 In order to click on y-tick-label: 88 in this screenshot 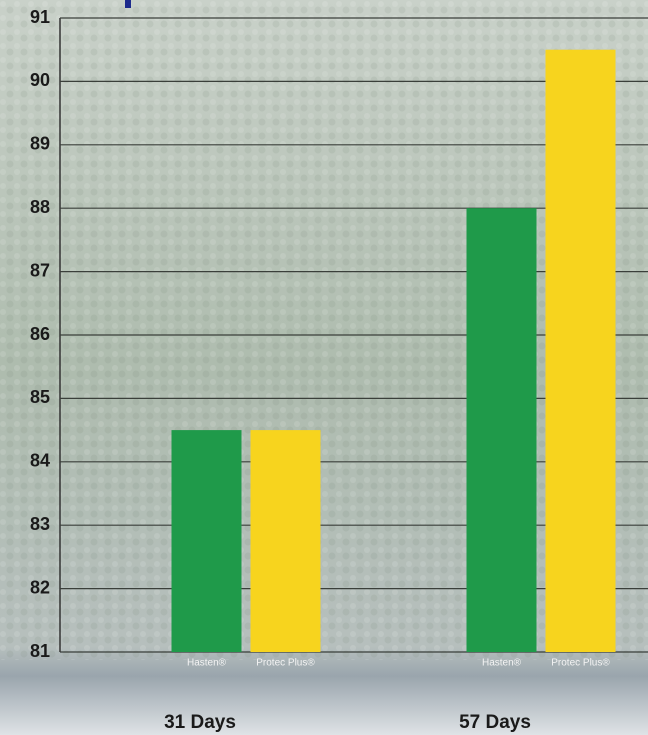, I will do `click(40, 207)`.